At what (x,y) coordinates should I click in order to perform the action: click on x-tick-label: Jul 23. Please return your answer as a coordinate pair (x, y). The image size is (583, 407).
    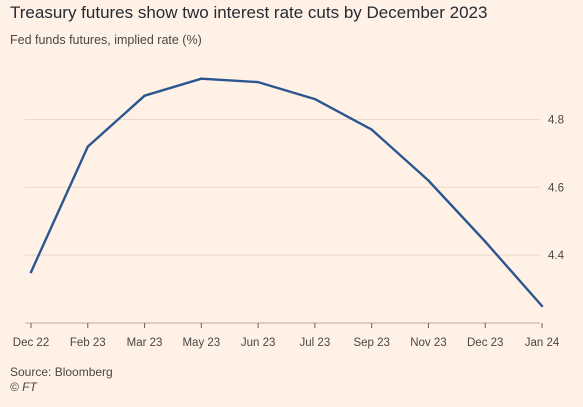
    Looking at the image, I should click on (315, 343).